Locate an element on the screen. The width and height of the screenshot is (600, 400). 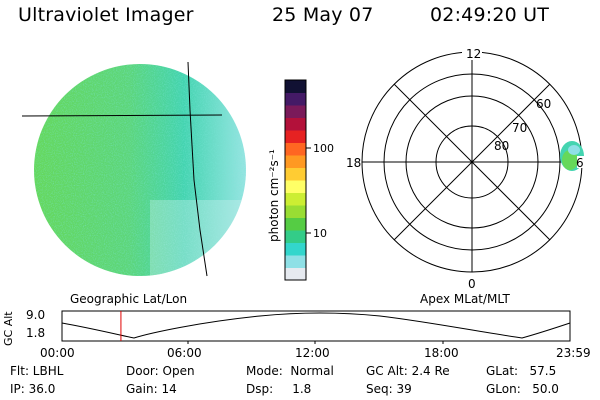
status-seq: Seq: 39 is located at coordinates (389, 389).